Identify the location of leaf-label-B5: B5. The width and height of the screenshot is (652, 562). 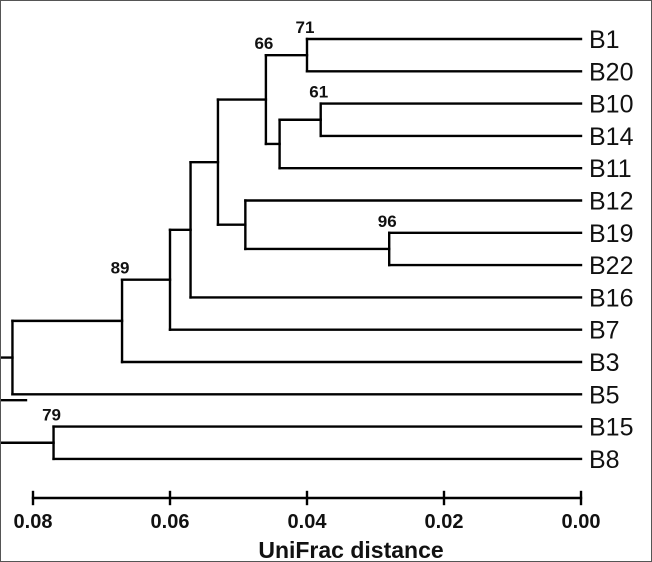
(604, 395).